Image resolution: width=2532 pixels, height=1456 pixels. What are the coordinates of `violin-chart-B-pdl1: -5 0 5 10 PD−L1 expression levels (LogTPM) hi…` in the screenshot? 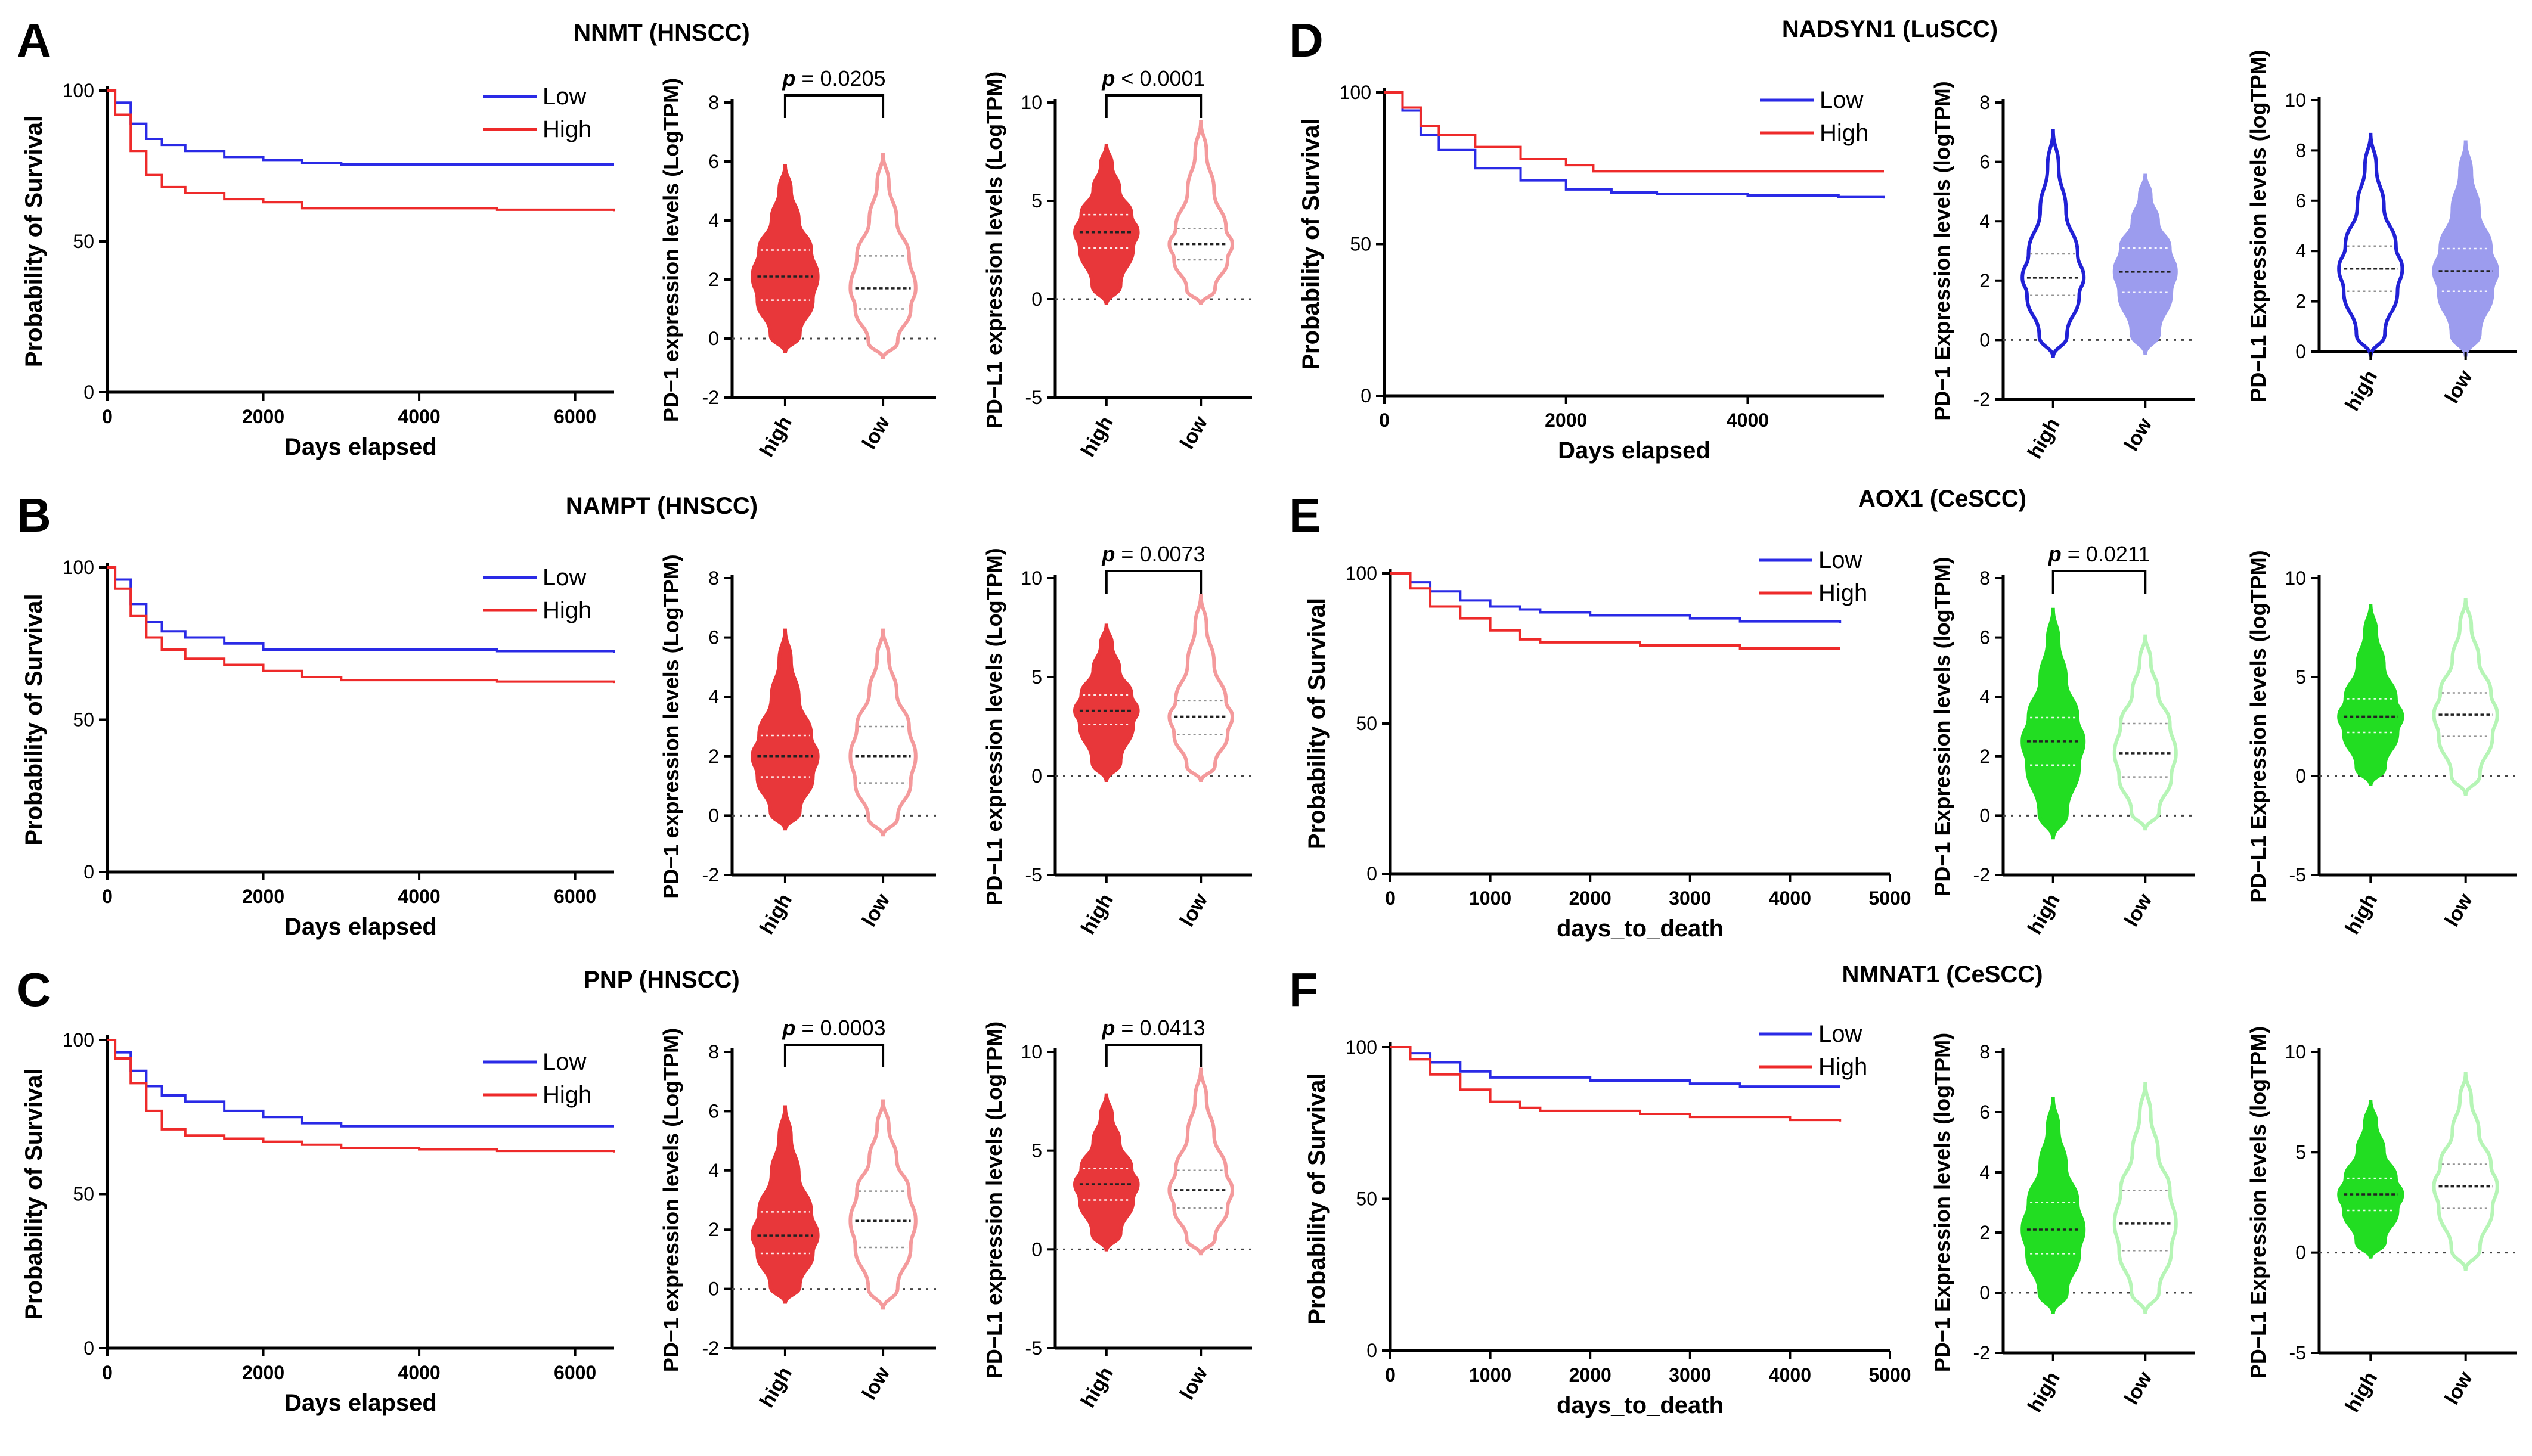 It's located at (1117, 740).